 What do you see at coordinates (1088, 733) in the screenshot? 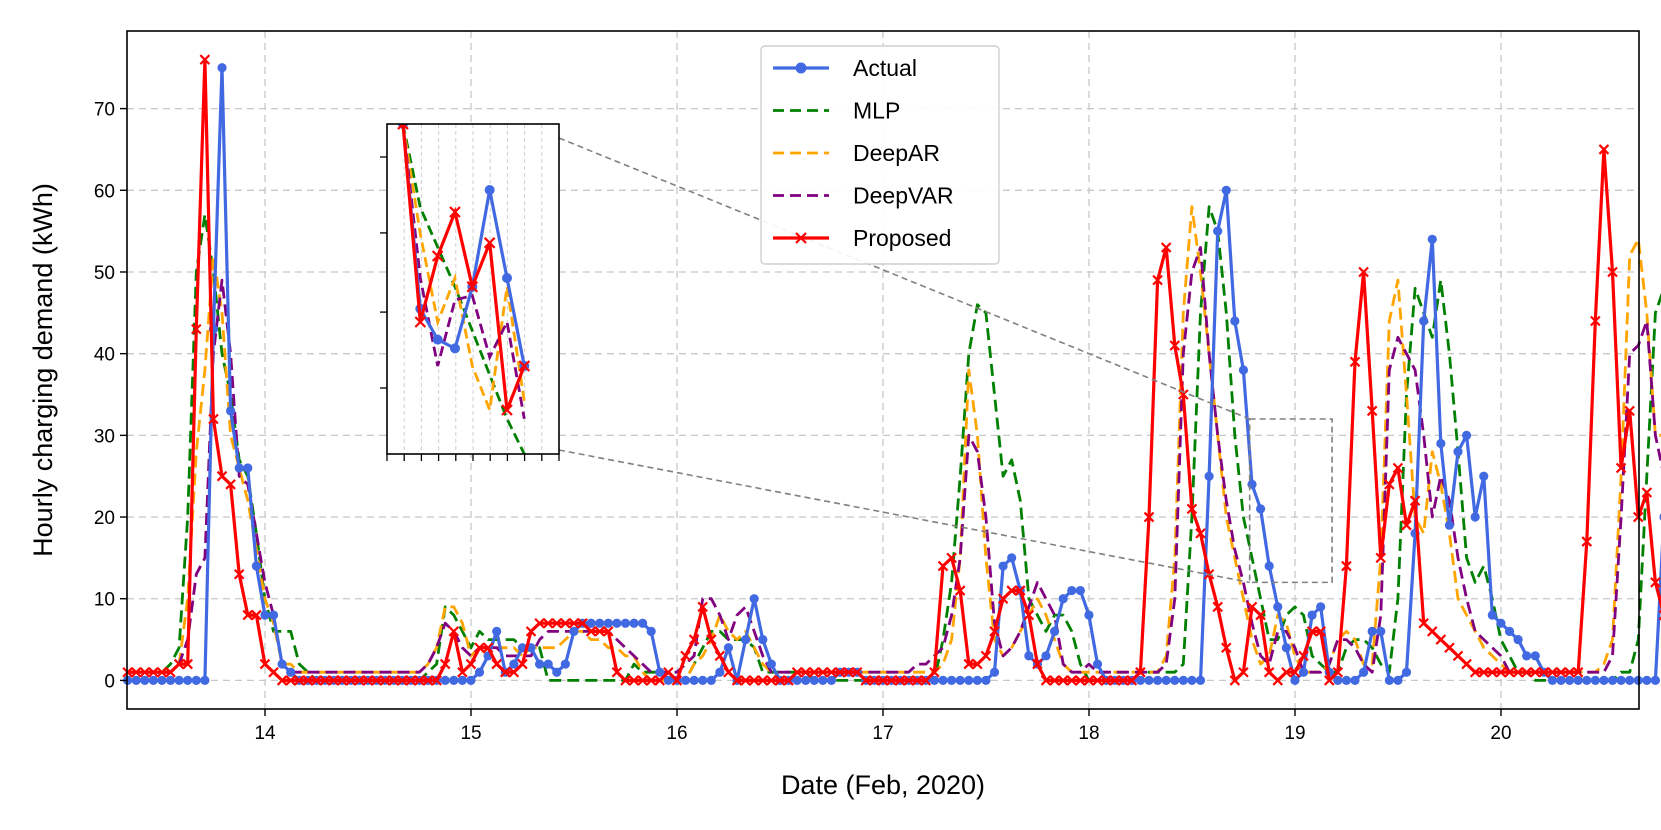
I see `x-tick-label: 18` at bounding box center [1088, 733].